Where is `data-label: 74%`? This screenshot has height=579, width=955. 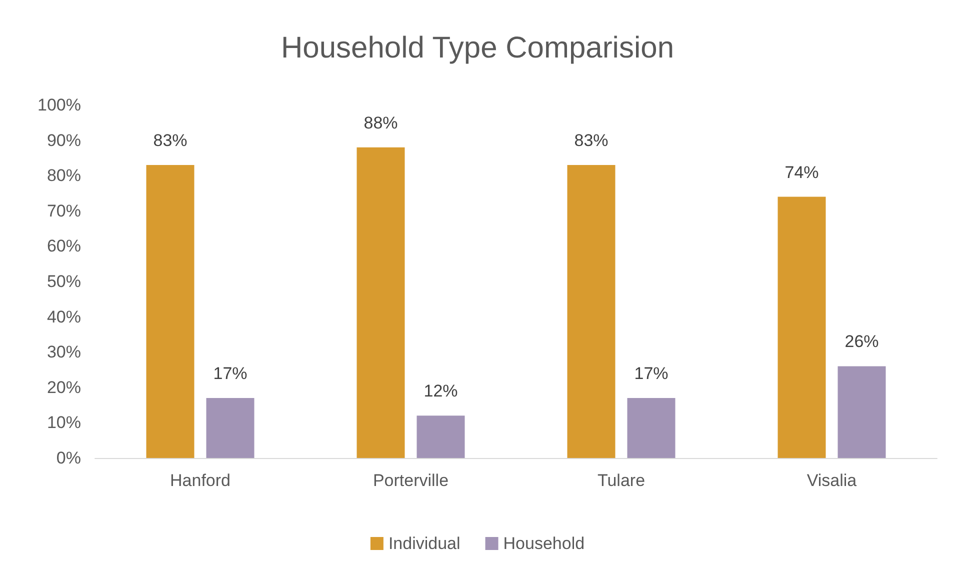
data-label: 74% is located at coordinates (801, 172).